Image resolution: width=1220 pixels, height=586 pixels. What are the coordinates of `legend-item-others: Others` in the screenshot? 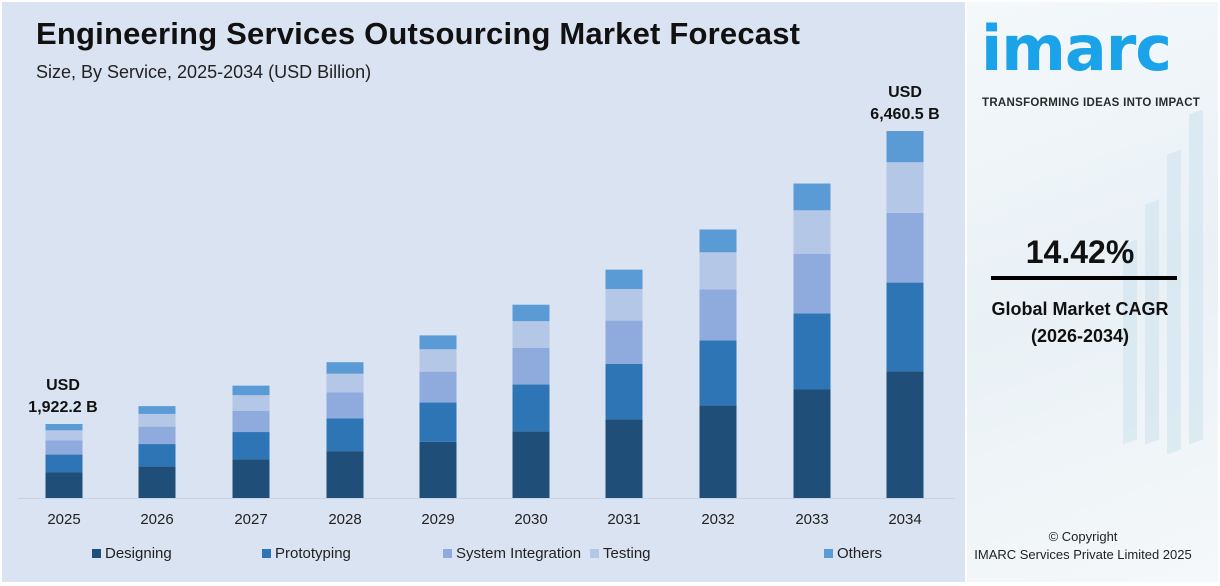 It's located at (853, 553).